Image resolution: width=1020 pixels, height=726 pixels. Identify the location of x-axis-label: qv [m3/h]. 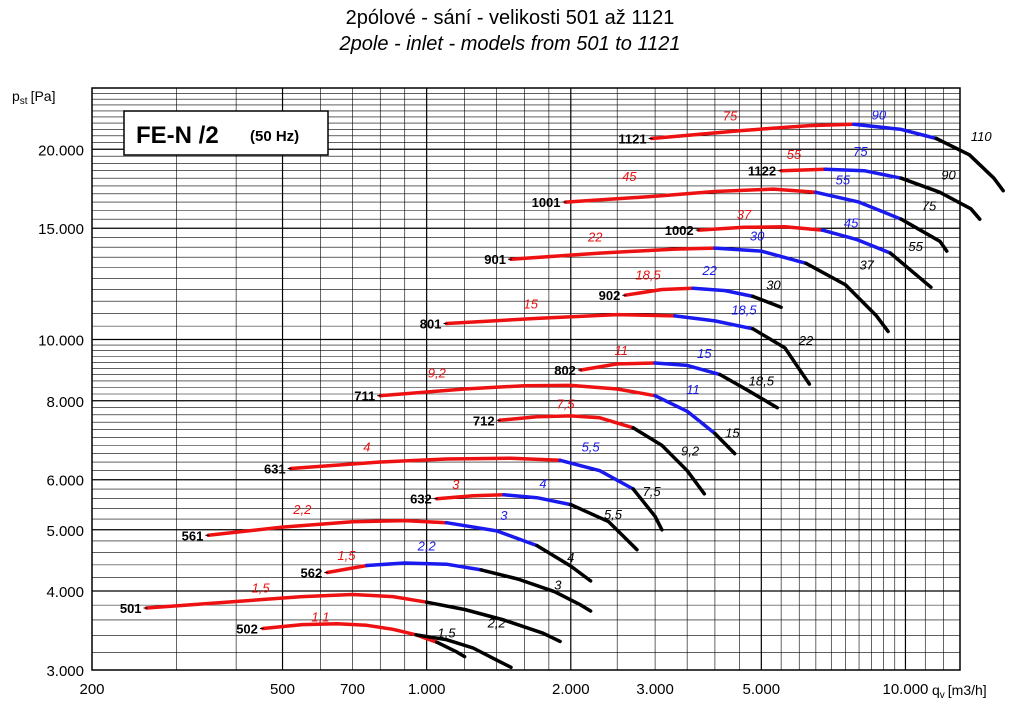
(959, 691).